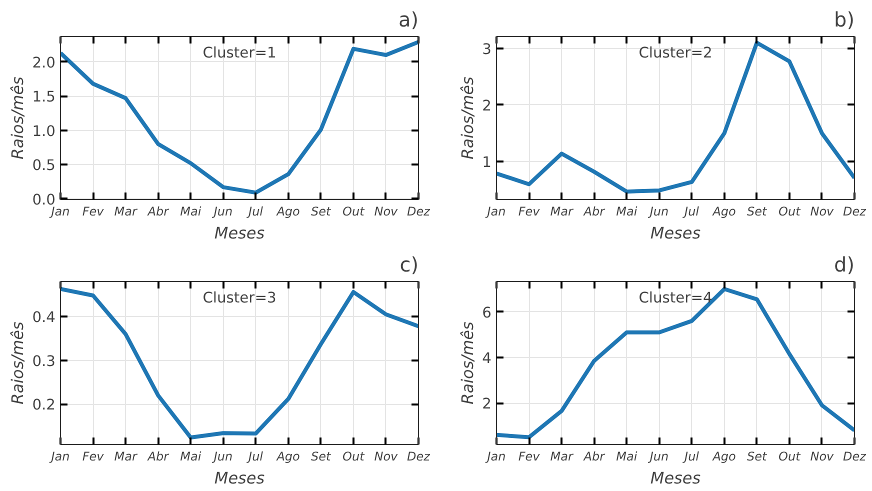  What do you see at coordinates (675, 298) in the screenshot?
I see `annotation: Cluster=4` at bounding box center [675, 298].